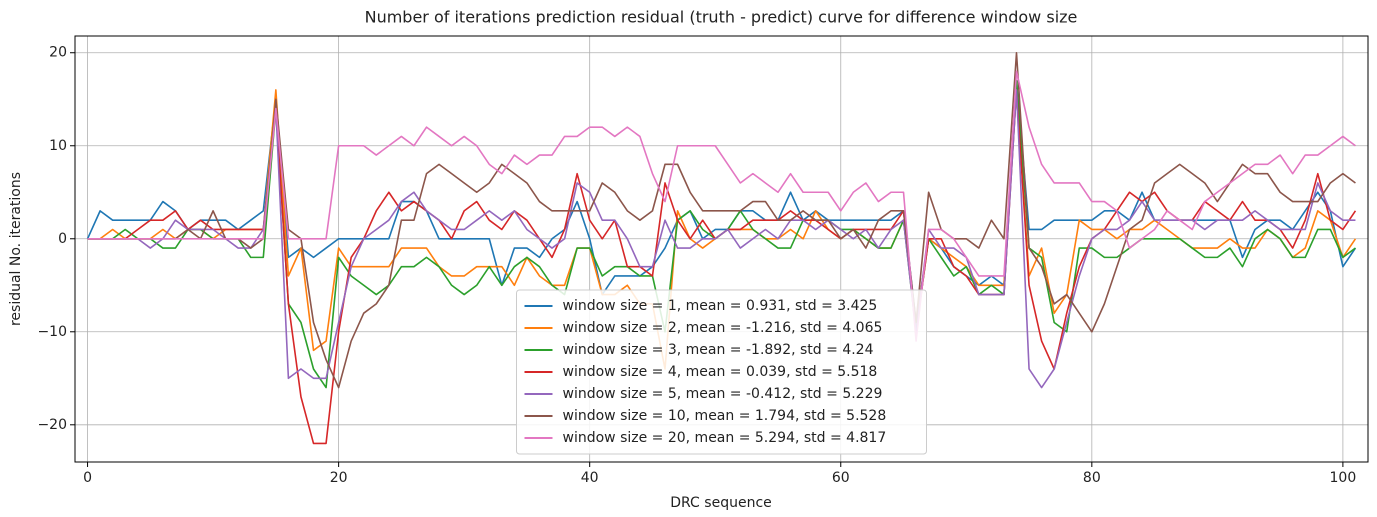 This screenshot has width=1377, height=517. I want to click on x-axis-label: DRC sequence, so click(721, 503).